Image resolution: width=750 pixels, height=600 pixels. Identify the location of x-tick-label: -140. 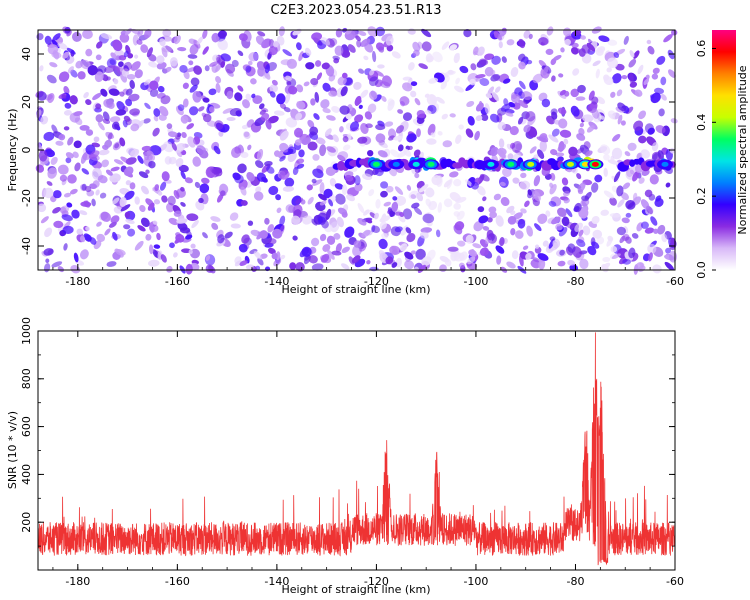
(276, 581).